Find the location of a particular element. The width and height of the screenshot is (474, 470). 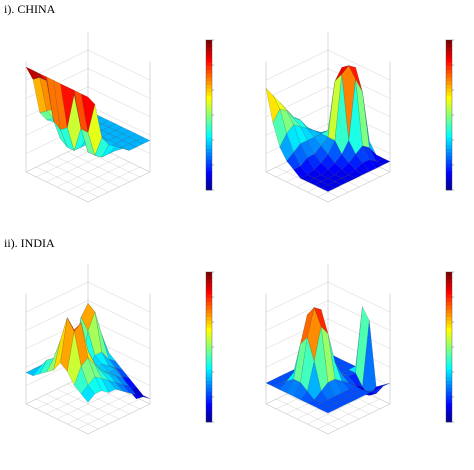

axis-box is located at coordinates (88, 117).